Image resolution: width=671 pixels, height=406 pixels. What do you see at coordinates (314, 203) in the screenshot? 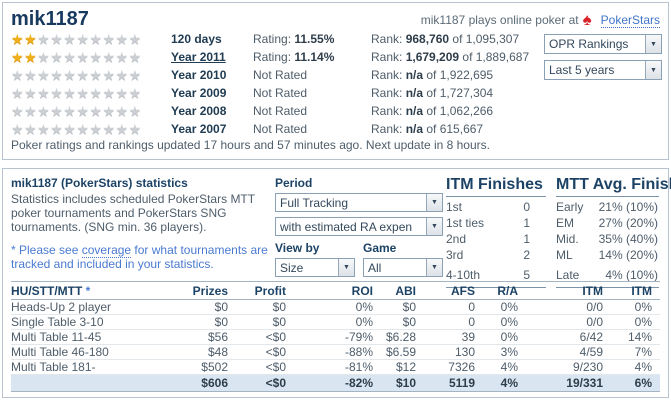
I see `tracking-select-value: Full Tracking` at bounding box center [314, 203].